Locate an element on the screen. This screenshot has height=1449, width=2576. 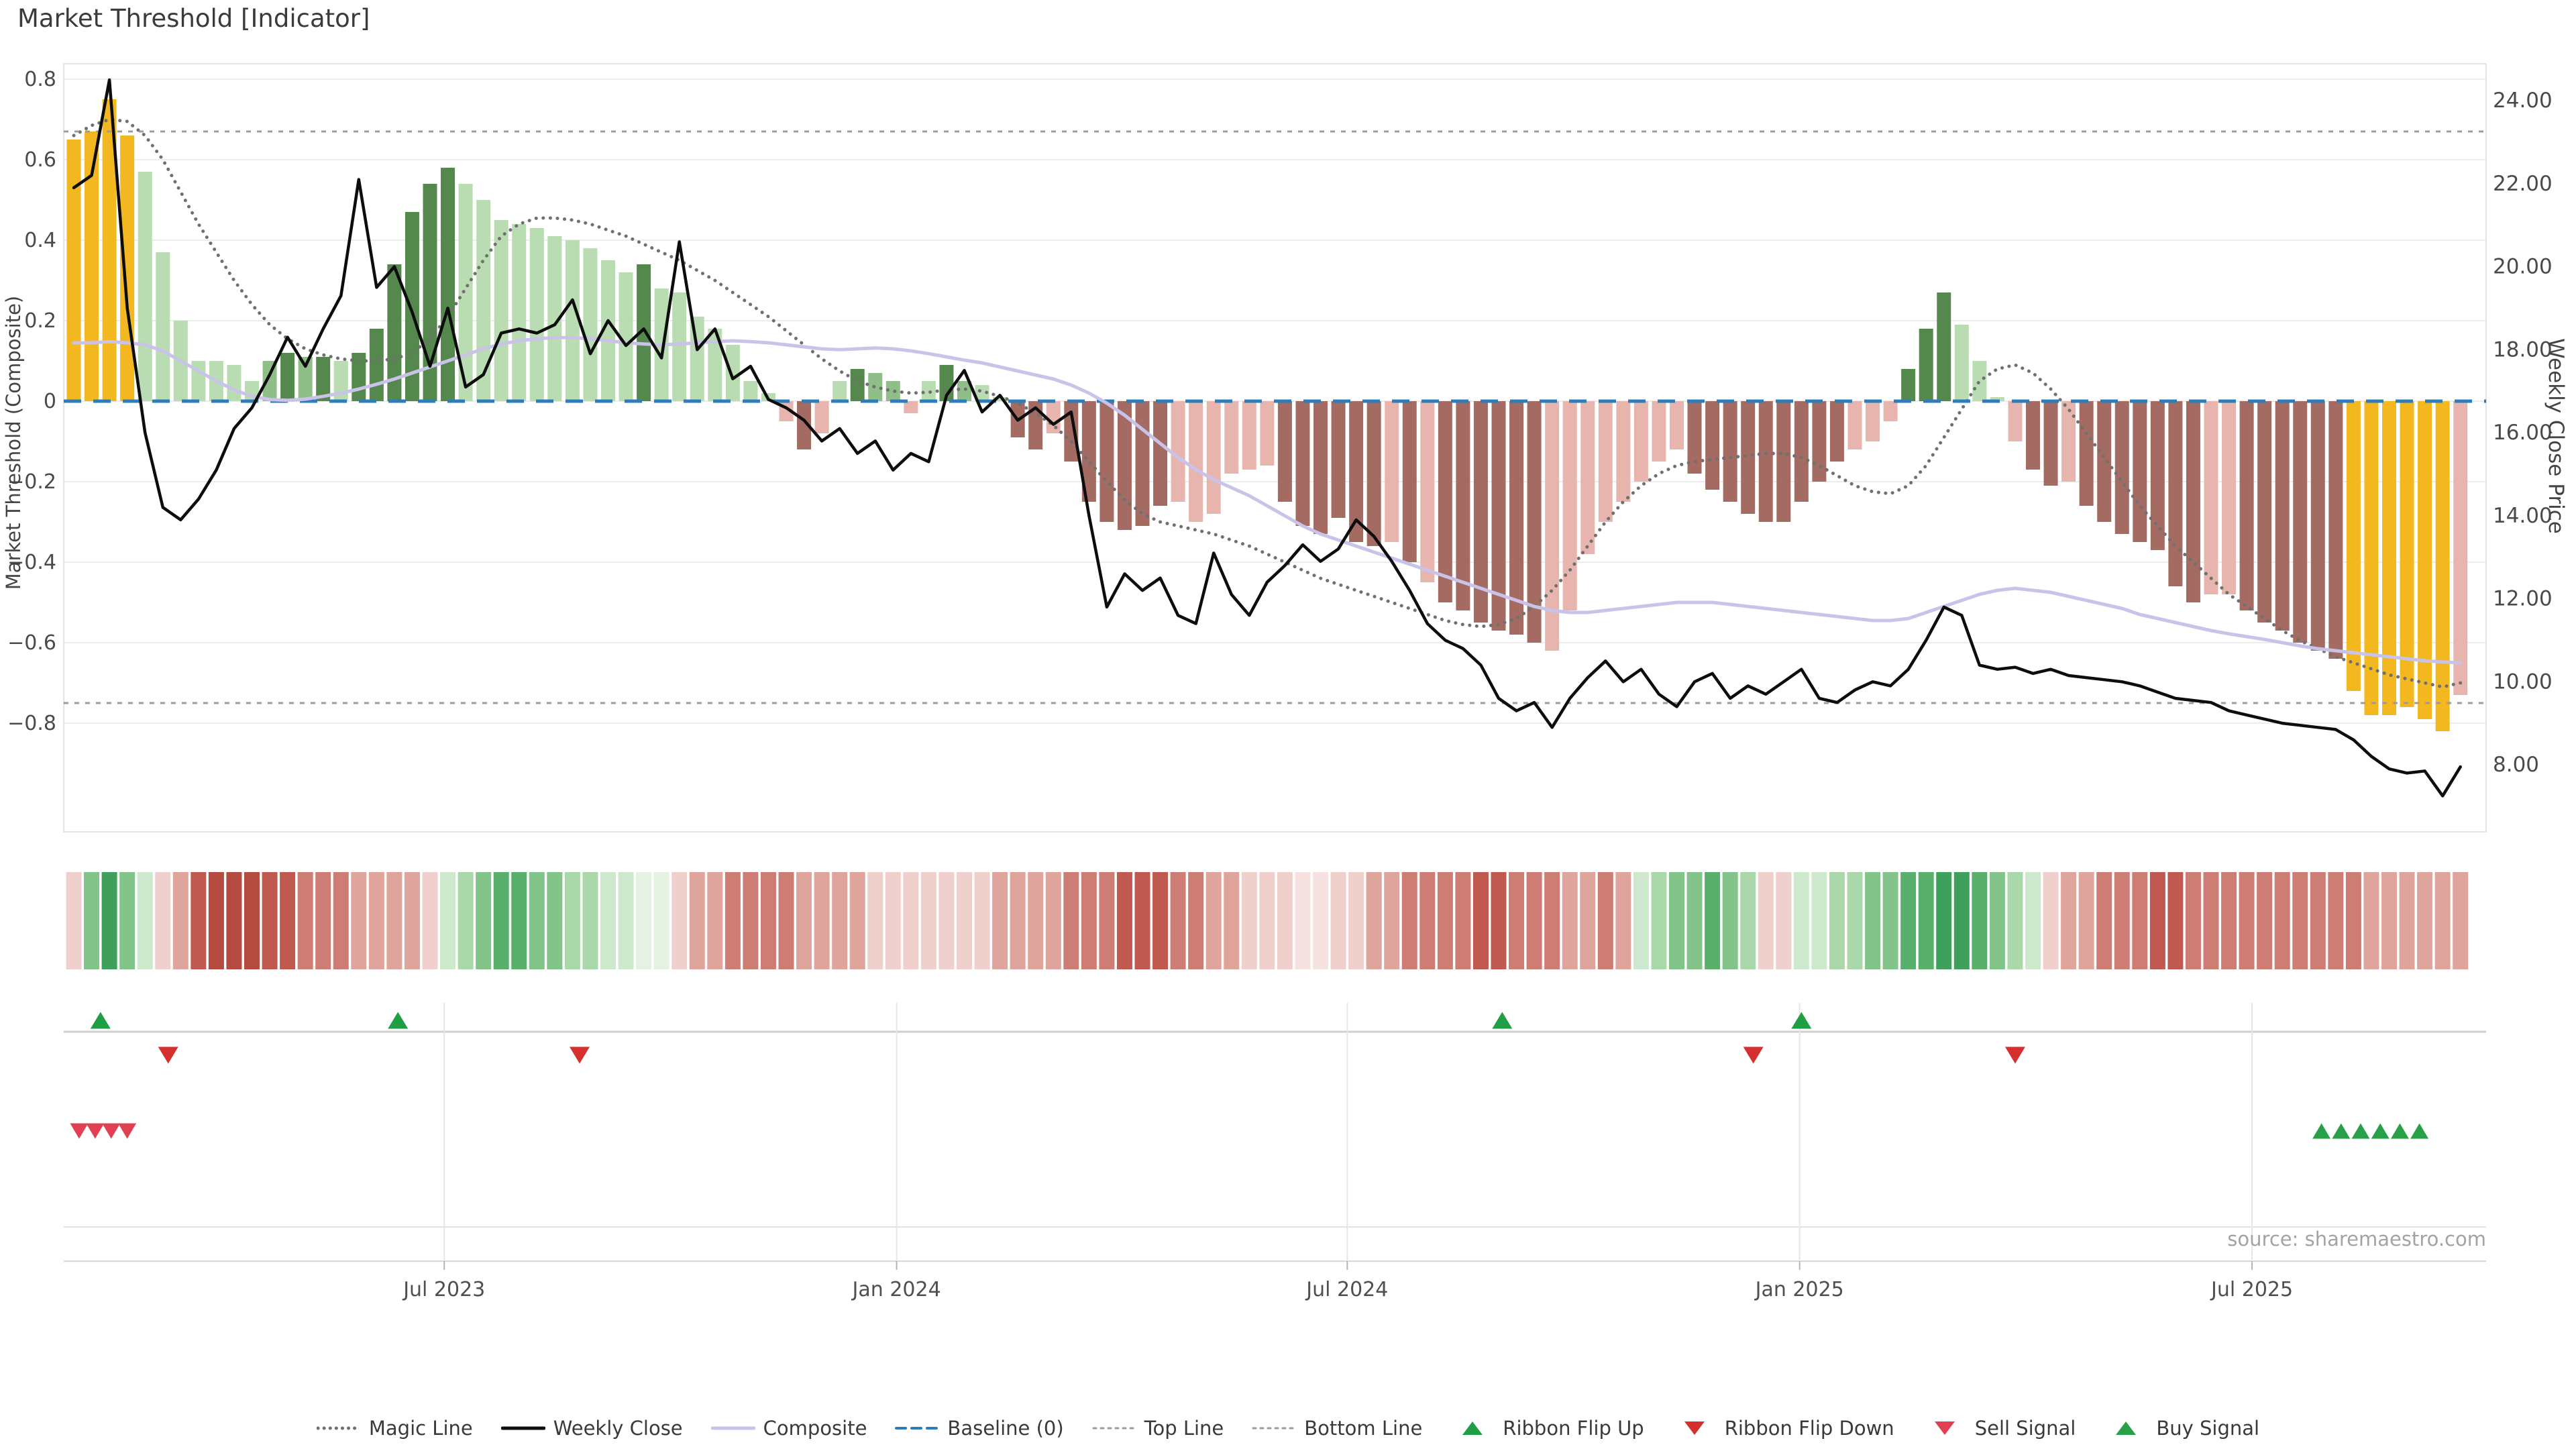
svg-text: 0.8 is located at coordinates (40, 79).